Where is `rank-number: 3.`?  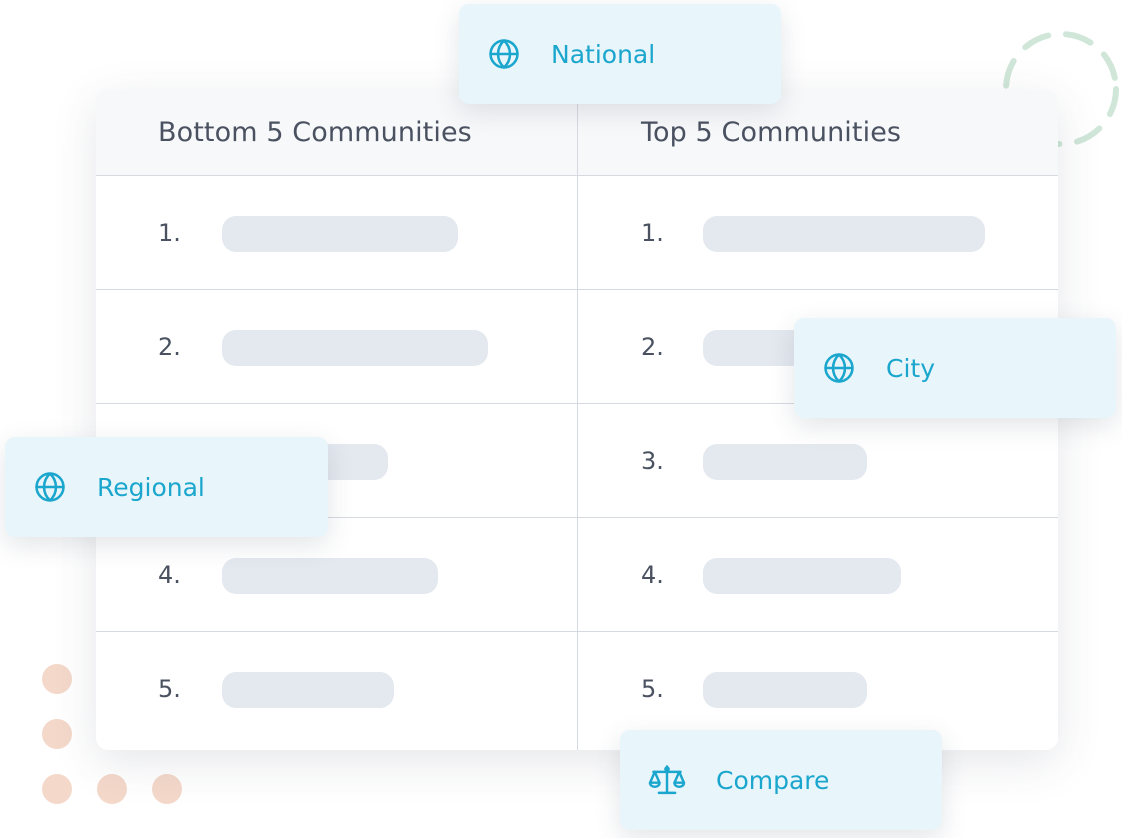
rank-number: 3. is located at coordinates (652, 461).